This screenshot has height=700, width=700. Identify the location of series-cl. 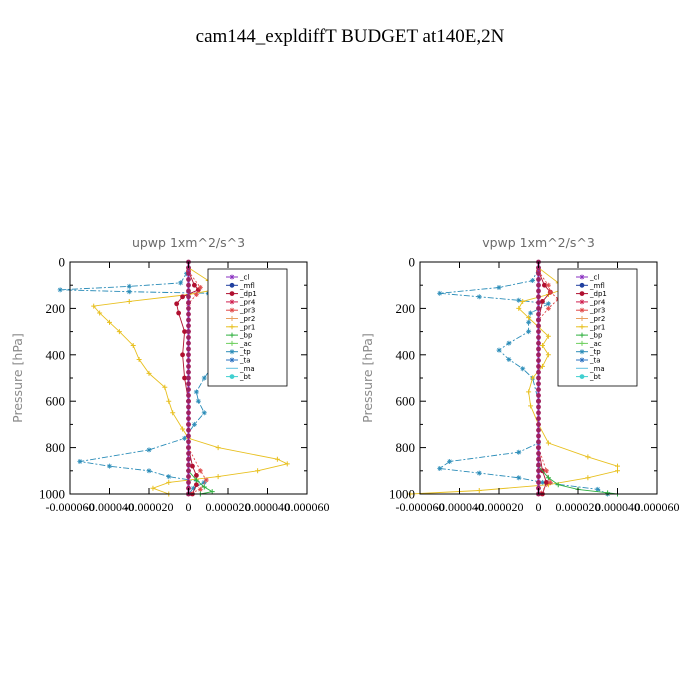
(188, 378).